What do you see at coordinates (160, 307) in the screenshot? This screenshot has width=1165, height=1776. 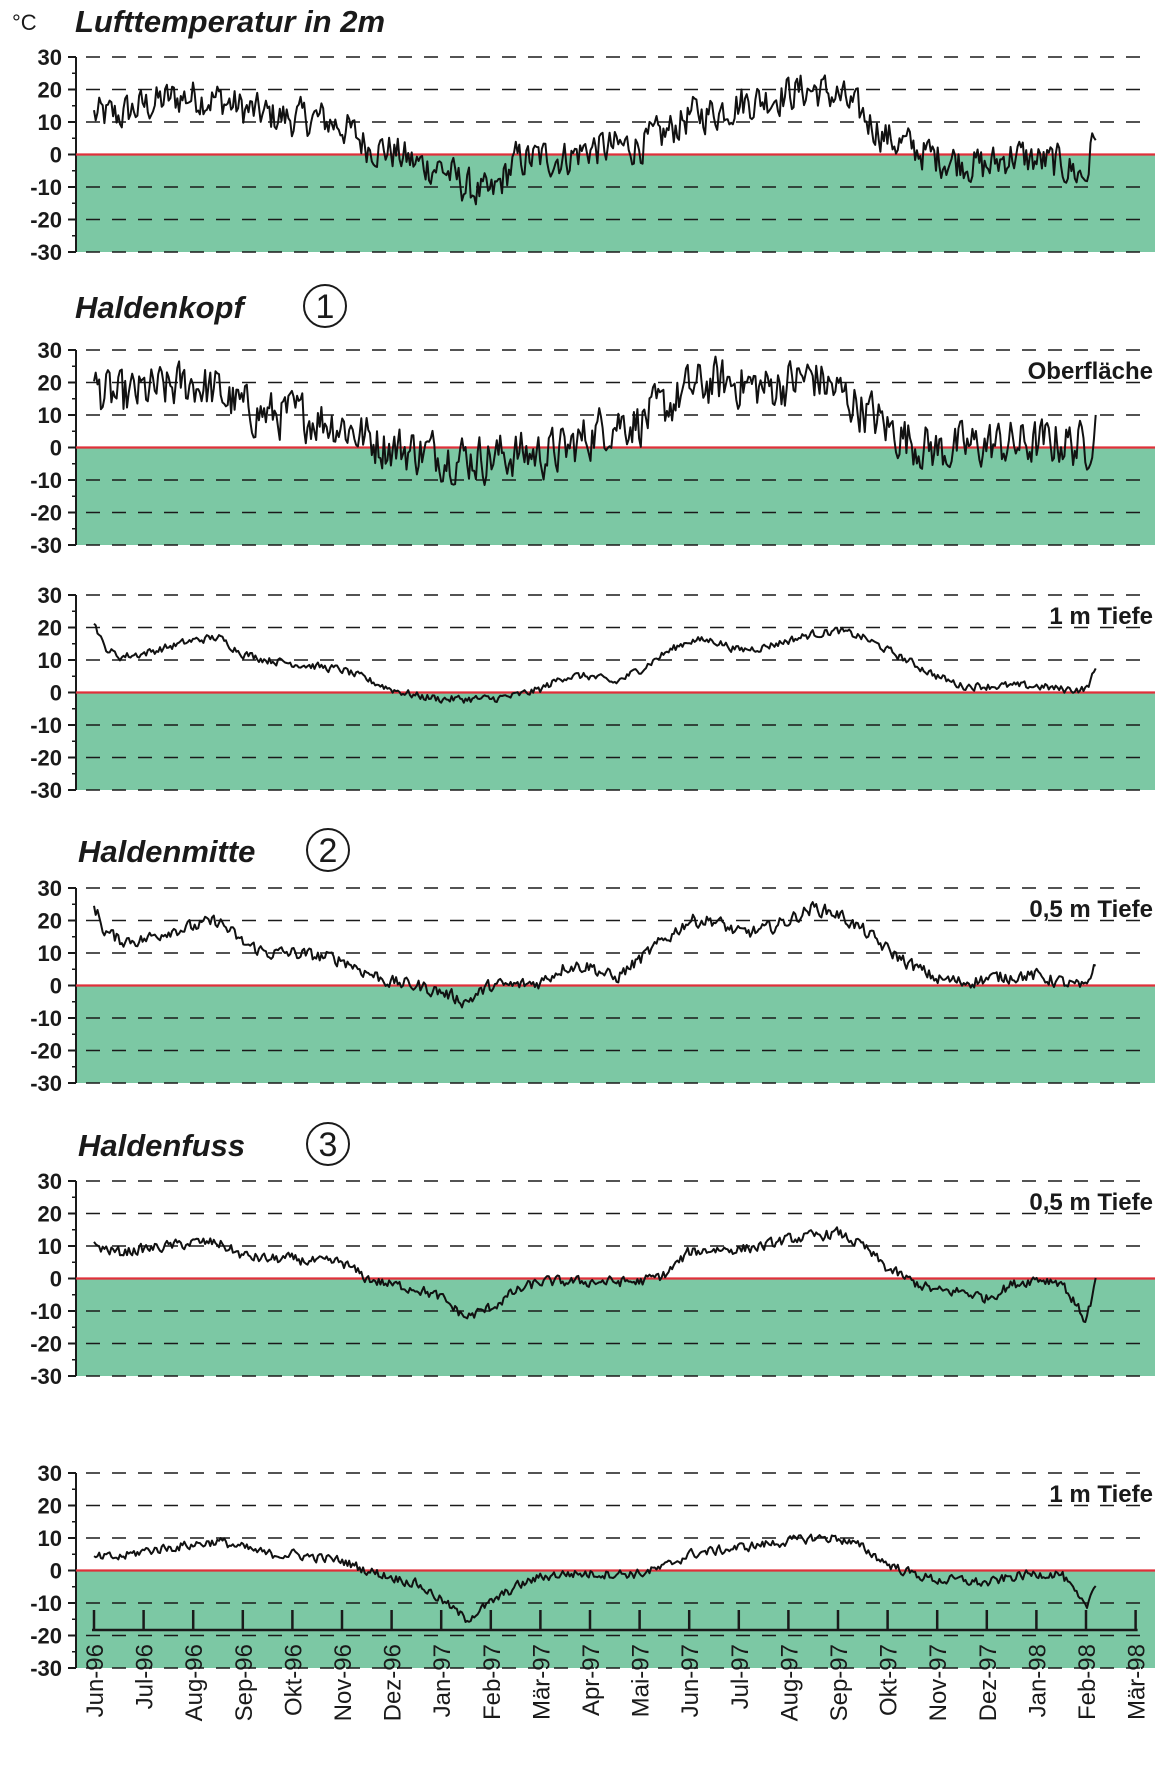 I see `title-haldenkopf: Haldenkopf` at bounding box center [160, 307].